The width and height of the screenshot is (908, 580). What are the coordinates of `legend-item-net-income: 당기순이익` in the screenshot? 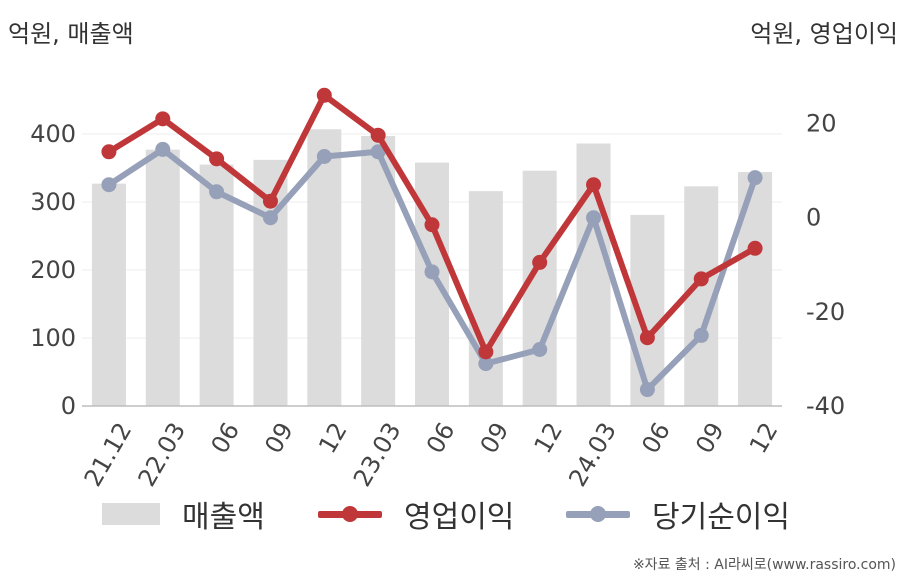 It's located at (678, 514).